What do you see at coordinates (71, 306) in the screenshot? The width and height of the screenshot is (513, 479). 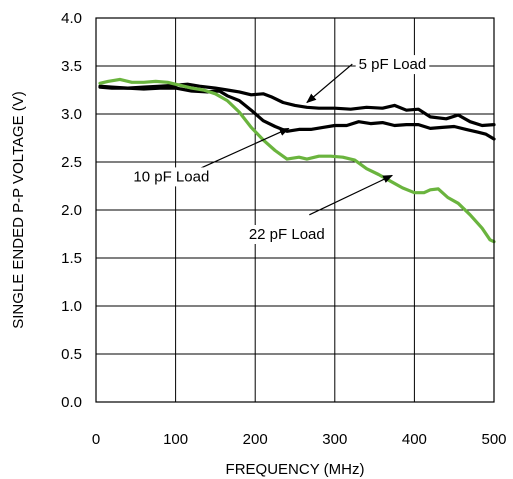 I see `y-tick-label: 1.0` at bounding box center [71, 306].